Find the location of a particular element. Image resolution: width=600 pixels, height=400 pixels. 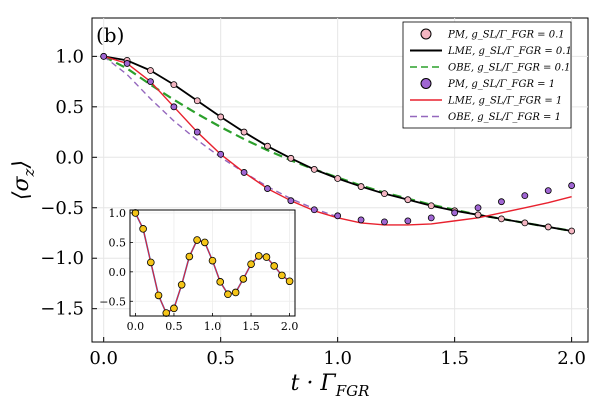

x-axis-label: t · ΓFGR is located at coordinates (330, 385).